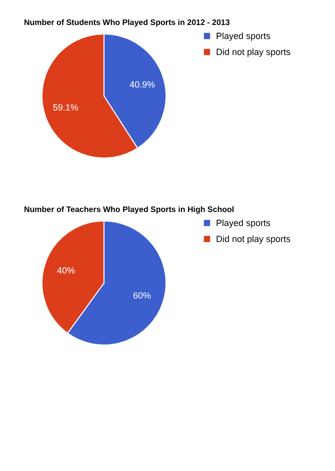 This screenshot has width=335, height=471. Describe the element at coordinates (142, 295) in the screenshot. I see `data-label: 60%` at that location.